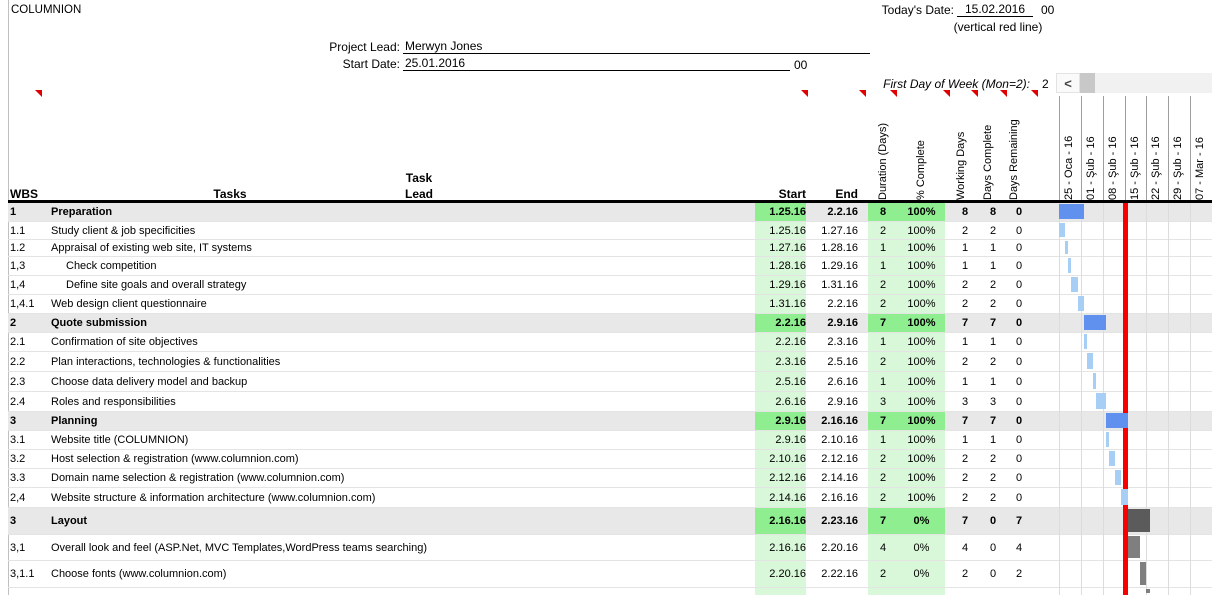 This screenshot has width=1212, height=595. Describe the element at coordinates (1134, 83) in the screenshot. I see `timeline-scrollbar: <` at that location.